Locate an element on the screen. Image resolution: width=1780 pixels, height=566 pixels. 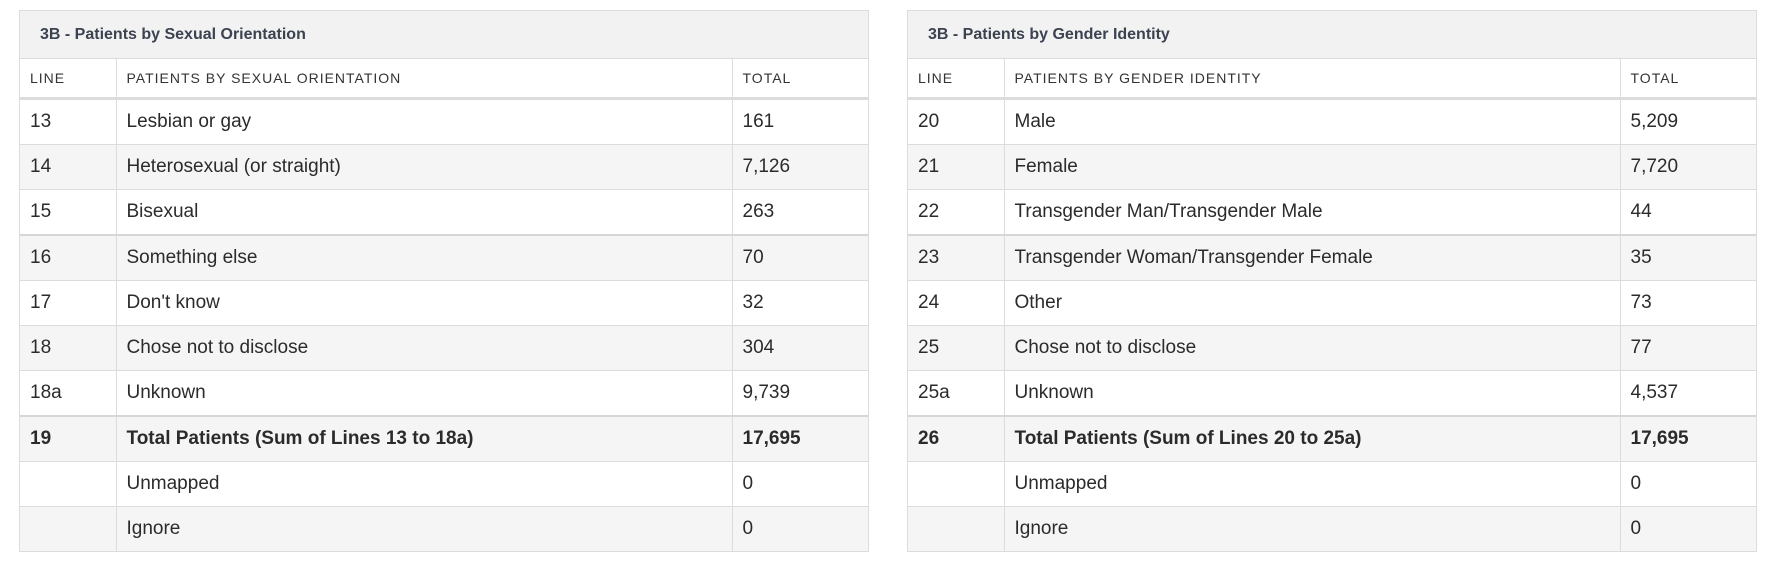
total-cell: 263 is located at coordinates (800, 212).